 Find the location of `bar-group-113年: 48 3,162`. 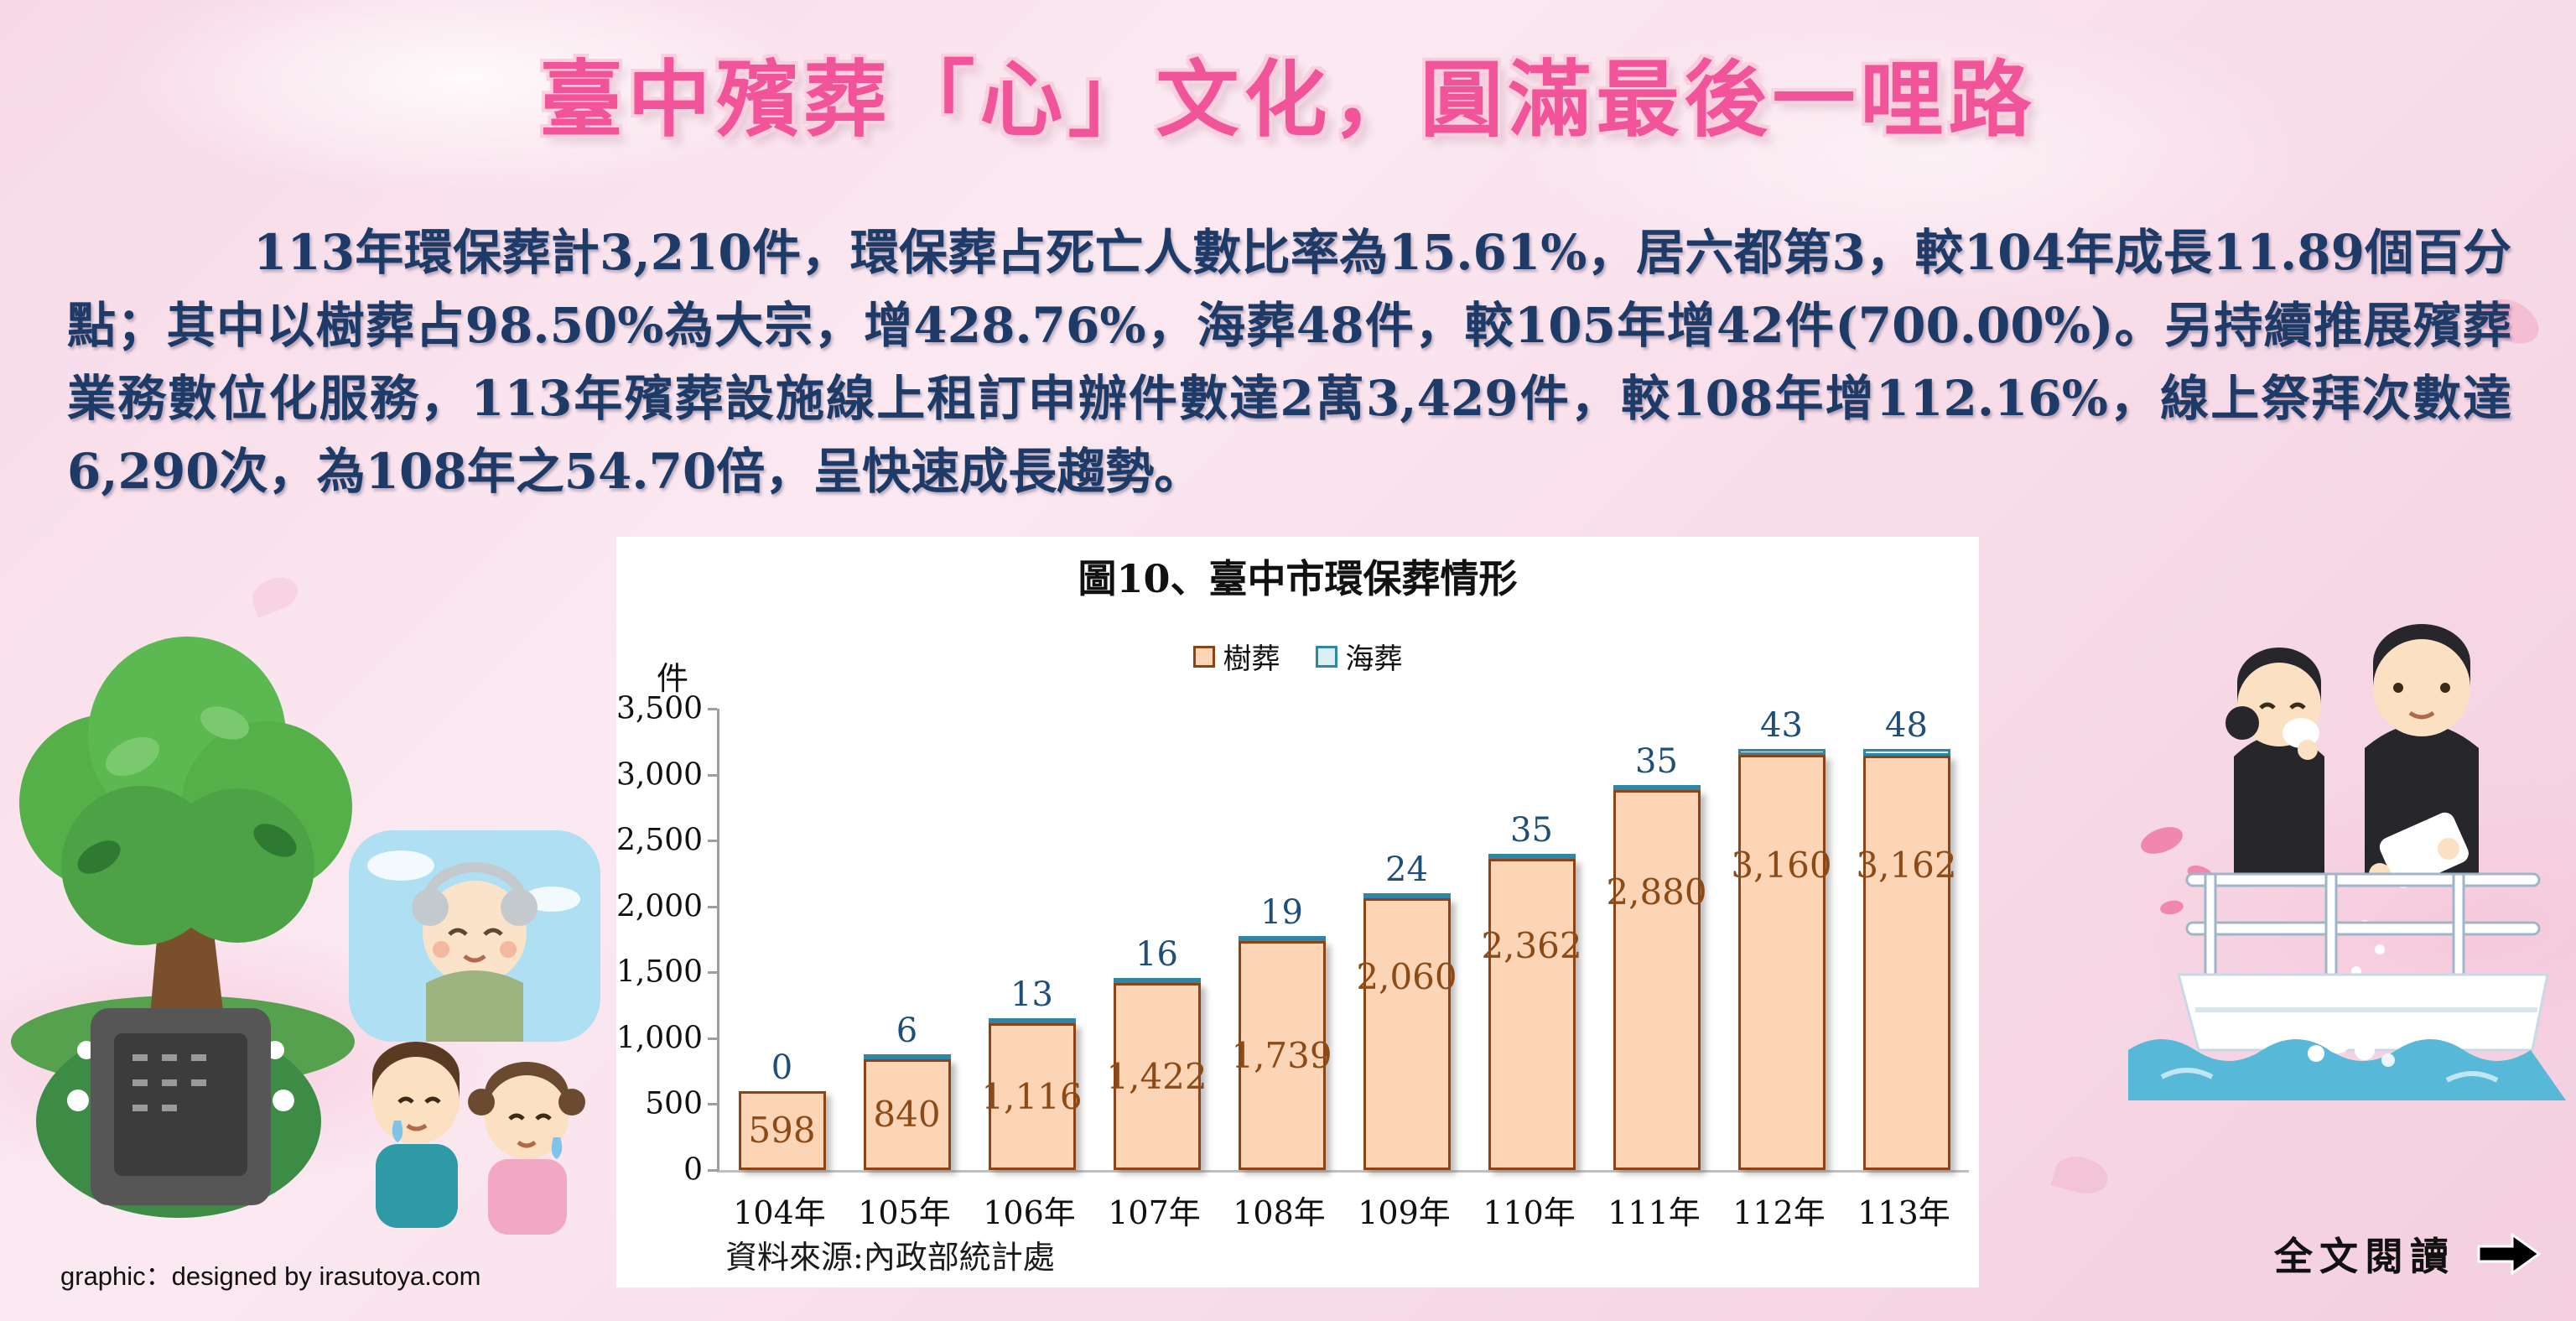

bar-group-113年: 48 3,162 is located at coordinates (1906, 939).